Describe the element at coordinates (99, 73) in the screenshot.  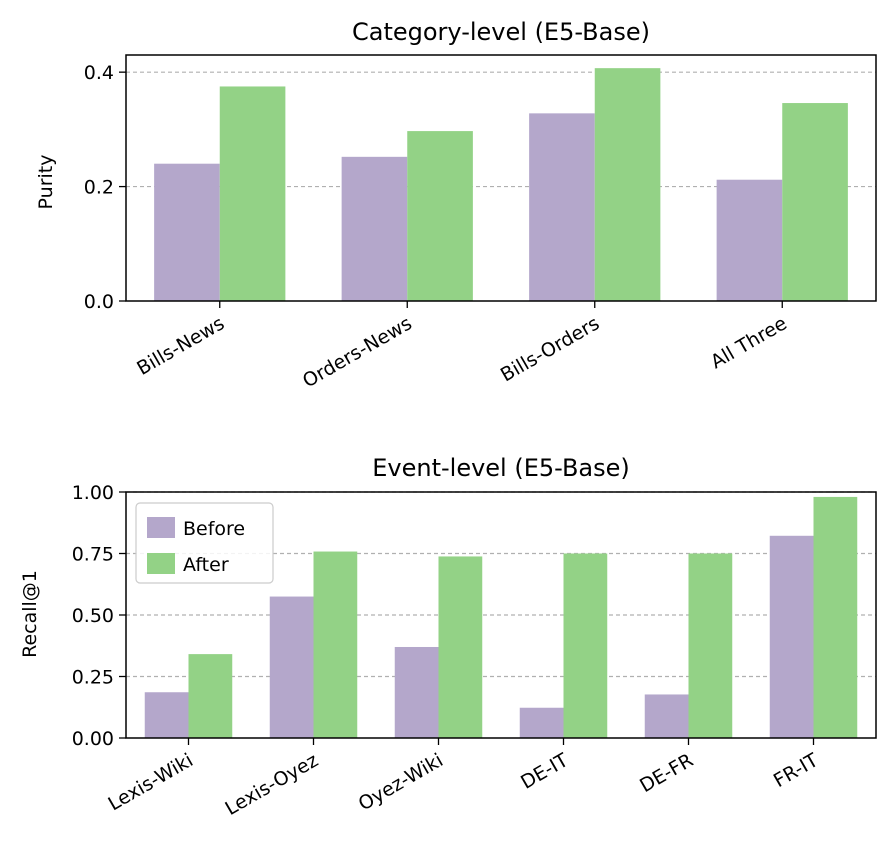
I see `y-tick-label: 0.4` at that location.